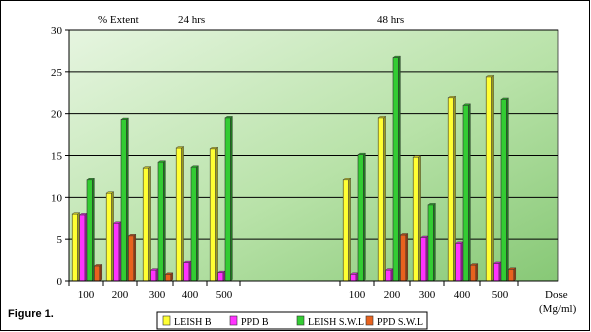 This screenshot has width=591, height=332. What do you see at coordinates (255, 322) in the screenshot?
I see `legend-label: PPD B` at bounding box center [255, 322].